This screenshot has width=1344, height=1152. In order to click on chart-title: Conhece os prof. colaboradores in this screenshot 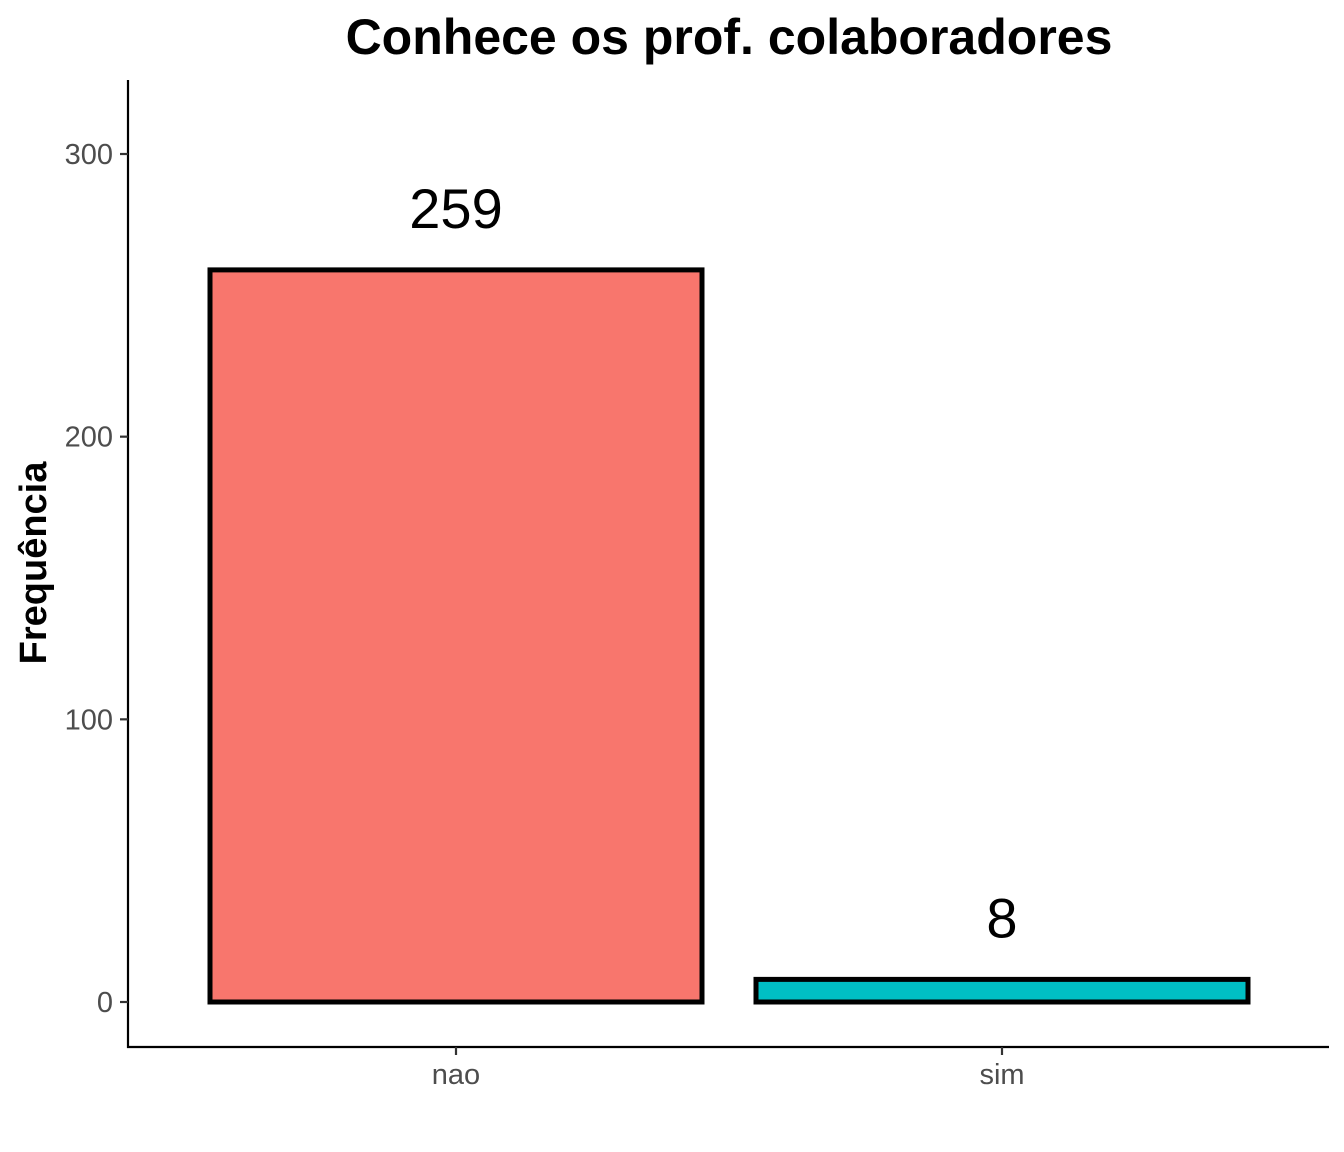, I will do `click(729, 37)`.